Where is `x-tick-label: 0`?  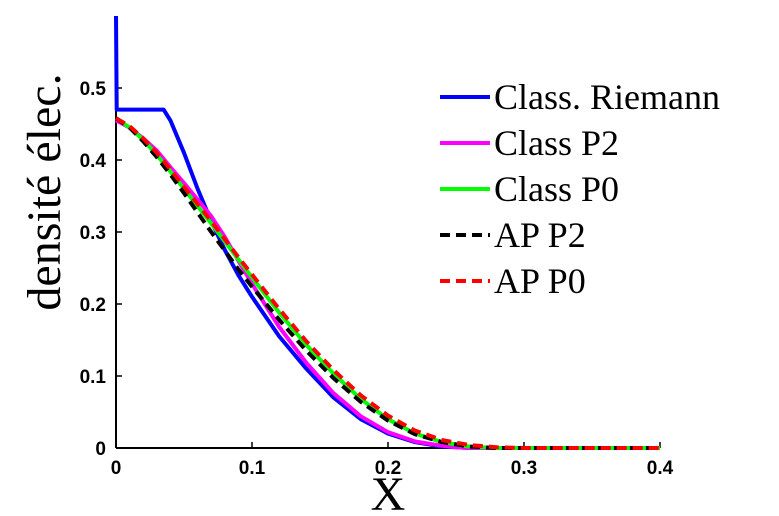 x-tick-label: 0 is located at coordinates (116, 468).